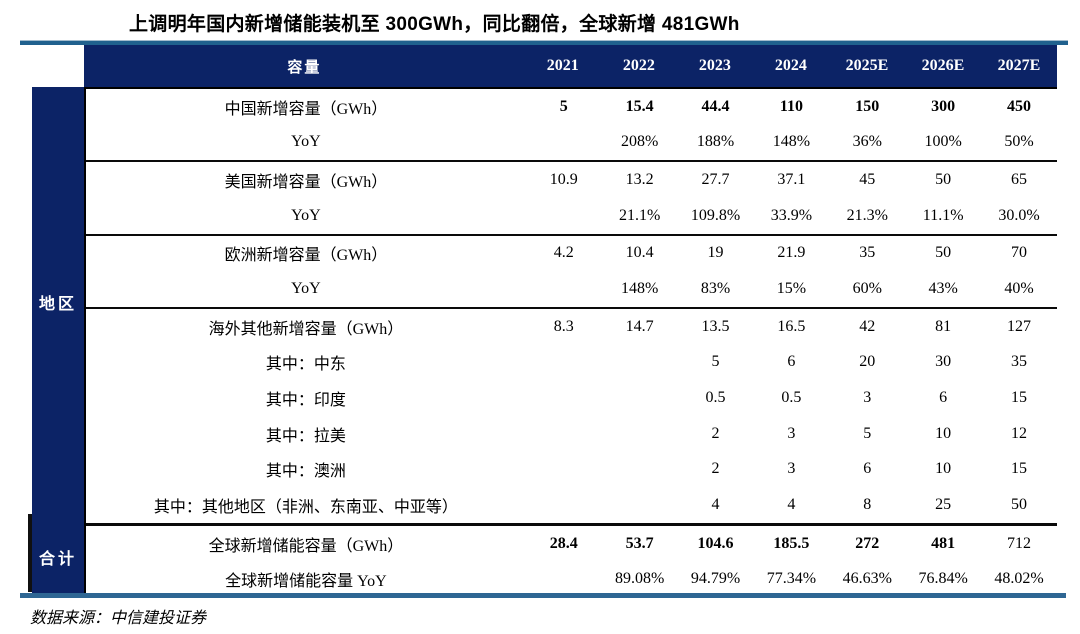  I want to click on row-group-total: 合计, so click(58, 557).